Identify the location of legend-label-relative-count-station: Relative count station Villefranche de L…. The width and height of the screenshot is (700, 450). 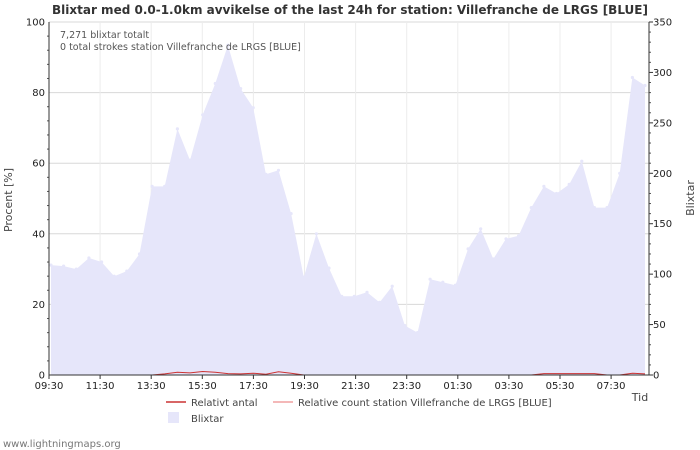
(425, 403).